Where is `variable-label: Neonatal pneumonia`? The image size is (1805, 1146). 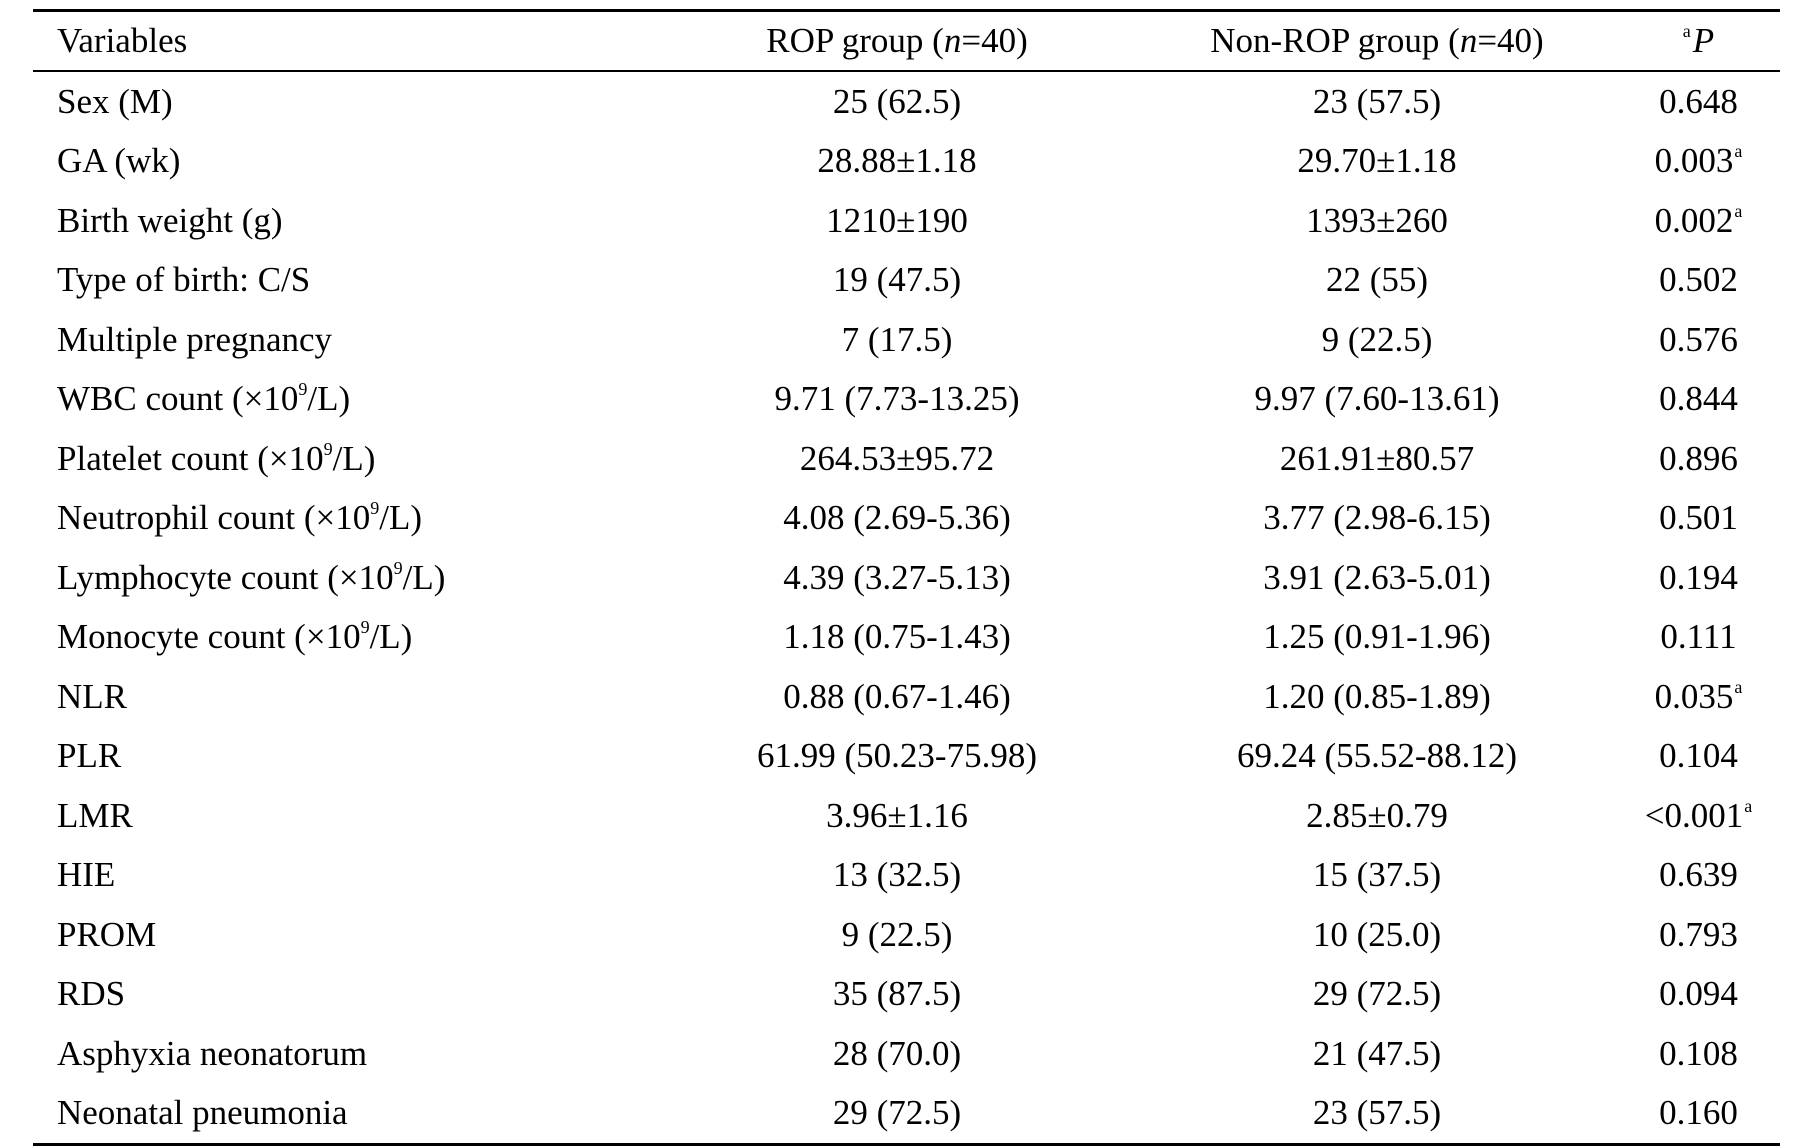 variable-label: Neonatal pneumonia is located at coordinates (345, 1114).